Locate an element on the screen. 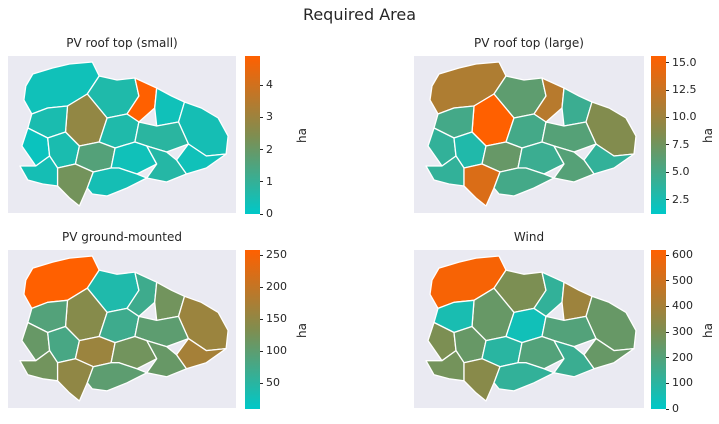 The width and height of the screenshot is (719, 424). colorbar-tick-label: 400 is located at coordinates (682, 306).